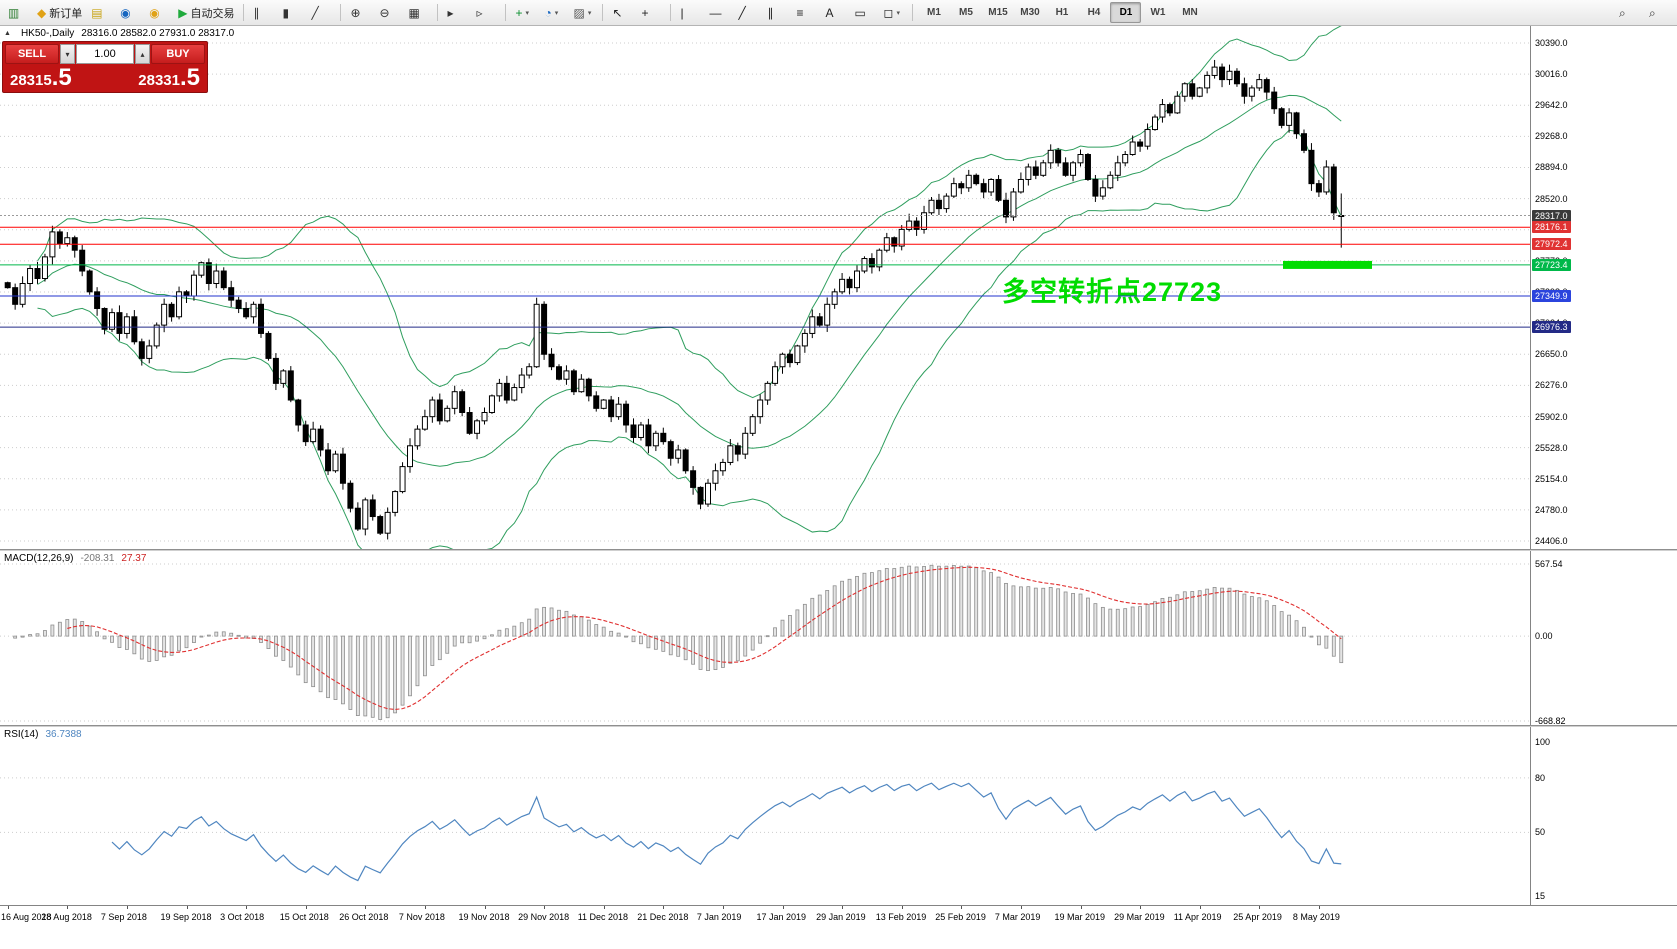 This screenshot has width=1677, height=949. I want to click on price-axis-label: 26650.0, so click(1551, 354).